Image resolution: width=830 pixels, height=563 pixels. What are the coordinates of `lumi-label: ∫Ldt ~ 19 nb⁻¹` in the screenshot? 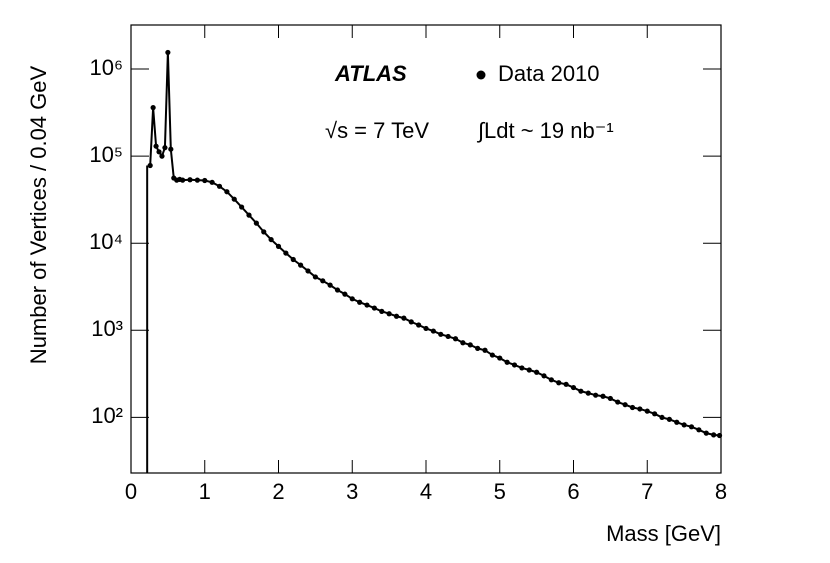 It's located at (545, 130).